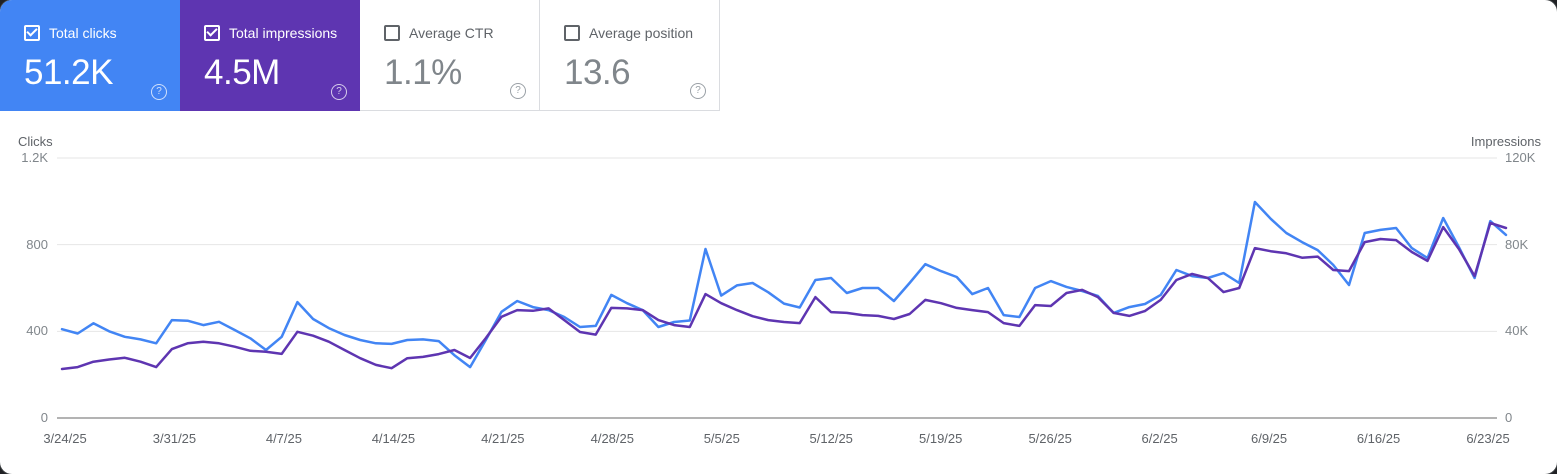  I want to click on x-axis-label: 5/19/25, so click(941, 438).